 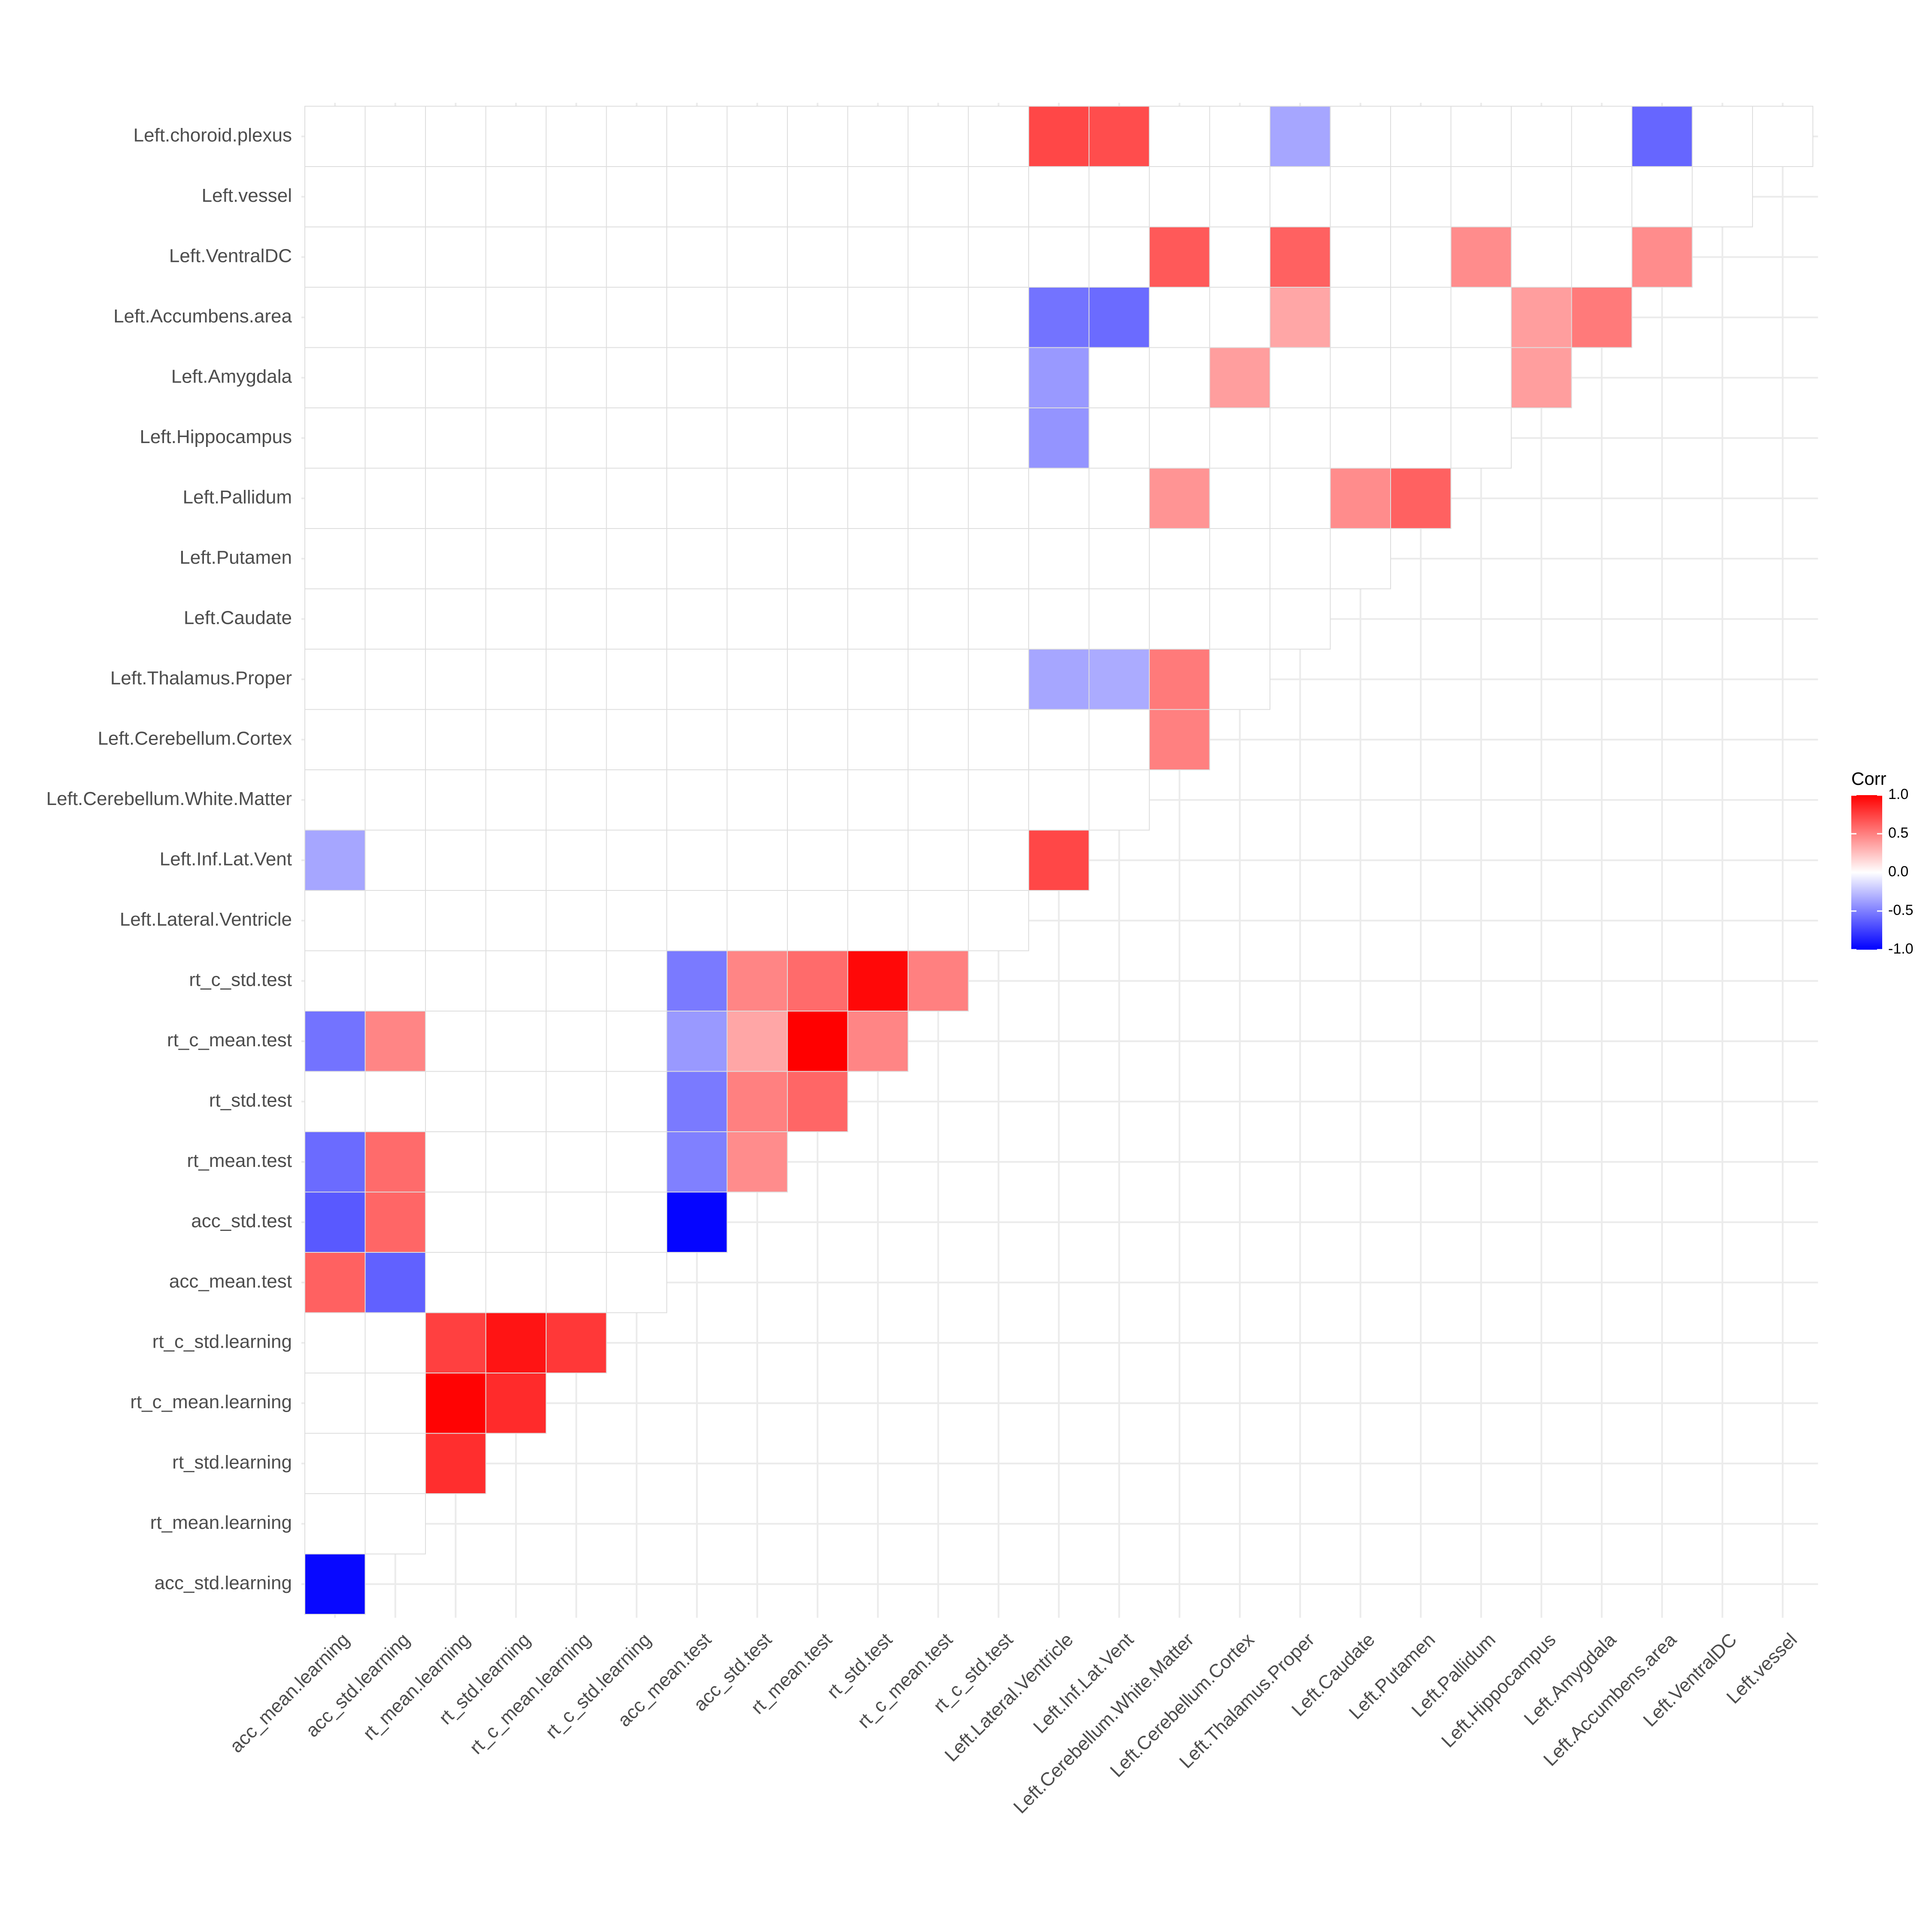 What do you see at coordinates (231, 377) in the screenshot?
I see `y-tick-label: Left.Amygdala` at bounding box center [231, 377].